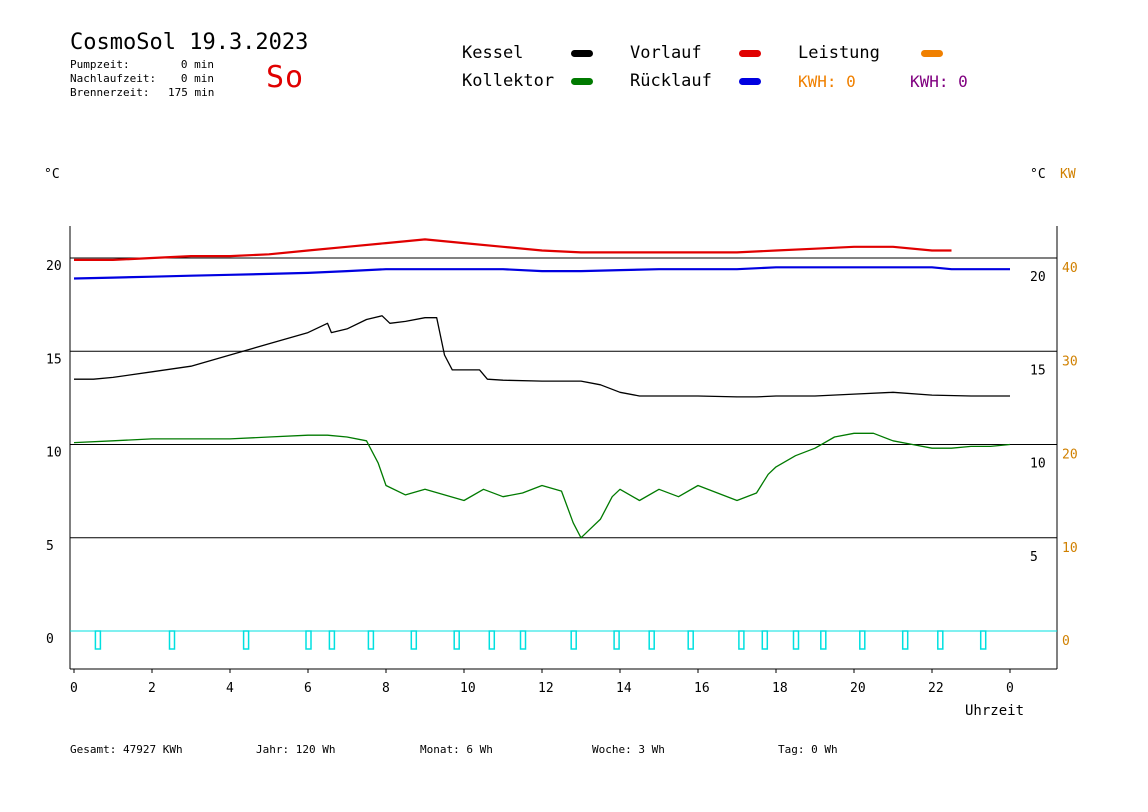  What do you see at coordinates (1068, 174) in the screenshot?
I see `y-axis-label-kw: KW` at bounding box center [1068, 174].